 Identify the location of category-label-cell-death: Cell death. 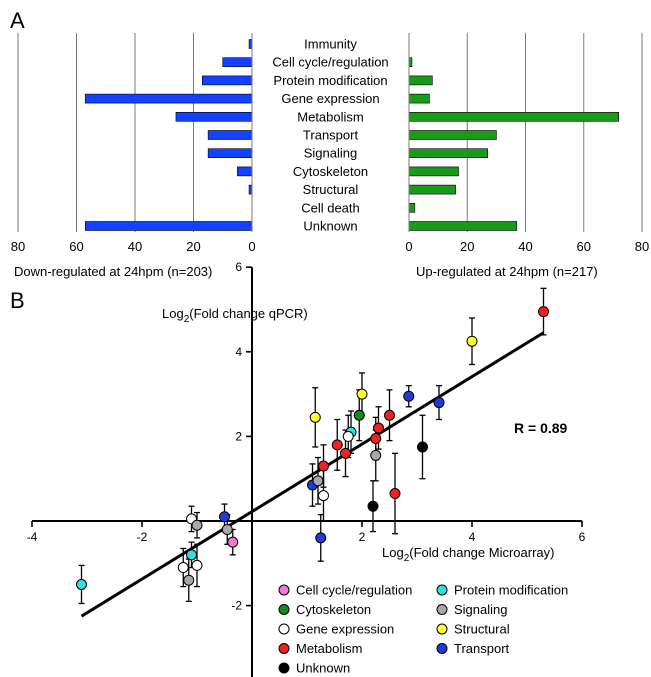
(330, 207).